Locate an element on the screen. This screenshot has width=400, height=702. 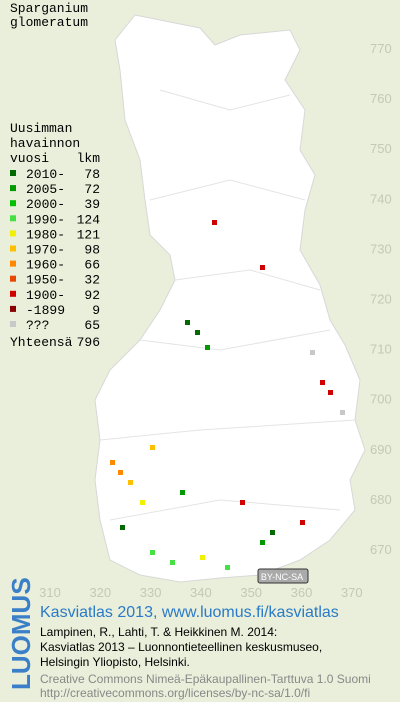
total-count: 796 is located at coordinates (88, 342).